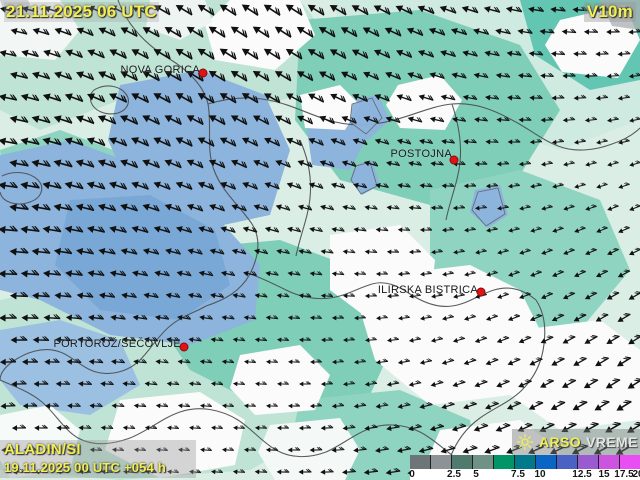 The image size is (640, 480). What do you see at coordinates (612, 442) in the screenshot?
I see `logo-sub-text: VREME` at bounding box center [612, 442].